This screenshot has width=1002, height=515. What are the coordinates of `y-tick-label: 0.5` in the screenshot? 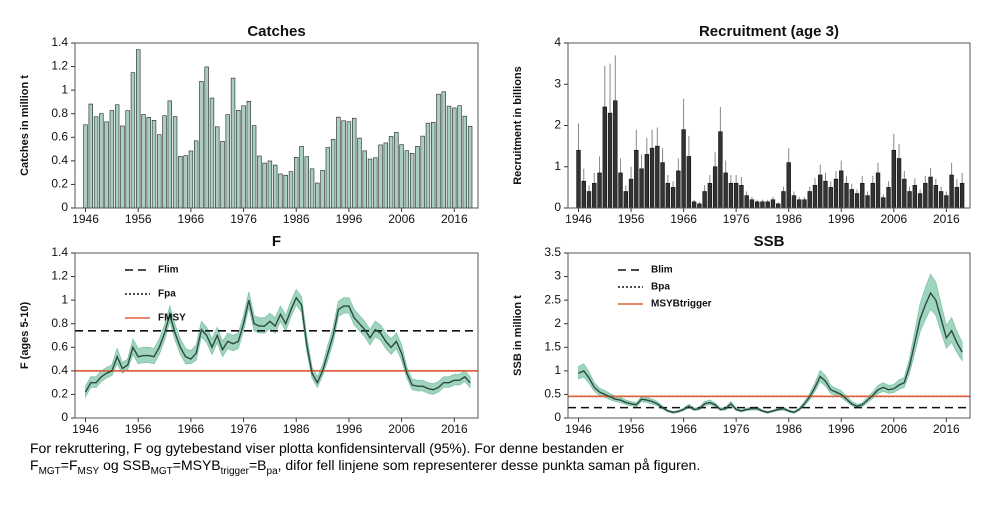 It's located at (552, 394).